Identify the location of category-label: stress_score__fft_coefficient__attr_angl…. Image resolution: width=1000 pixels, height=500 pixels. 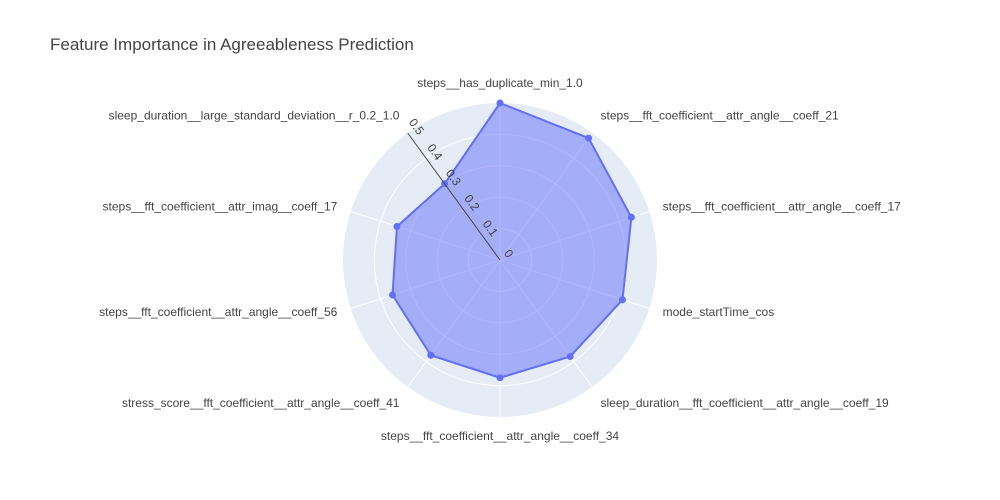
(261, 403).